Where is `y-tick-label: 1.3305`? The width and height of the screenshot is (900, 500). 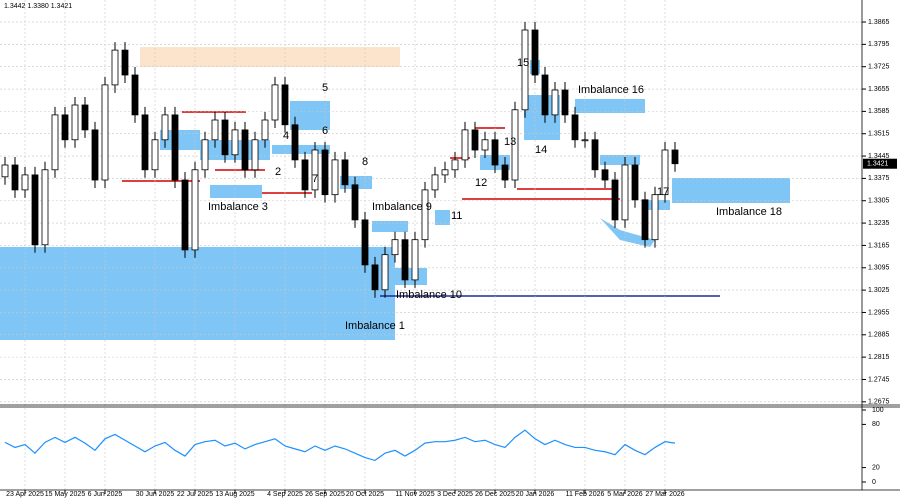 y-tick-label: 1.3305 is located at coordinates (879, 201).